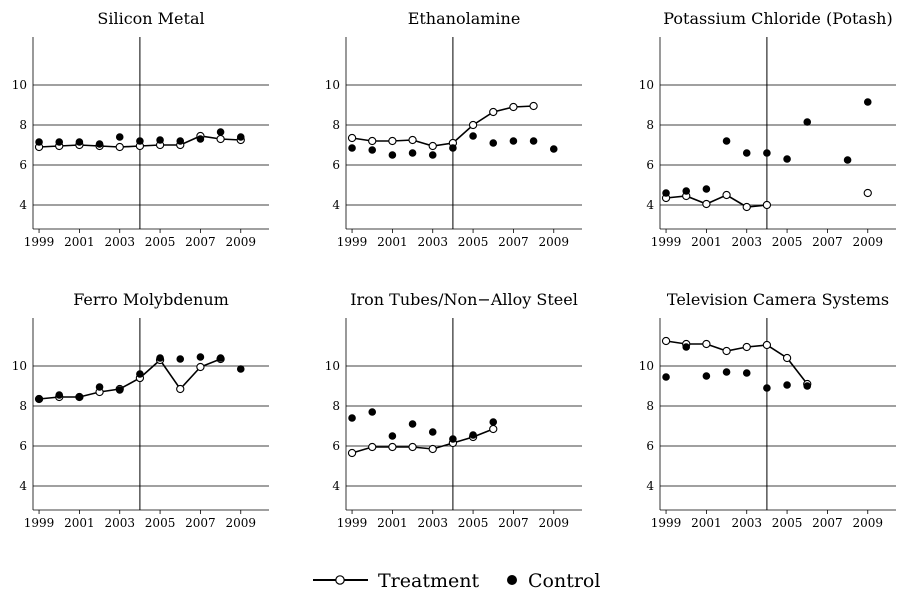 This screenshot has width=906, height=594. What do you see at coordinates (777, 18) in the screenshot?
I see `panel-title: Potassium Chloride (Potash)` at bounding box center [777, 18].